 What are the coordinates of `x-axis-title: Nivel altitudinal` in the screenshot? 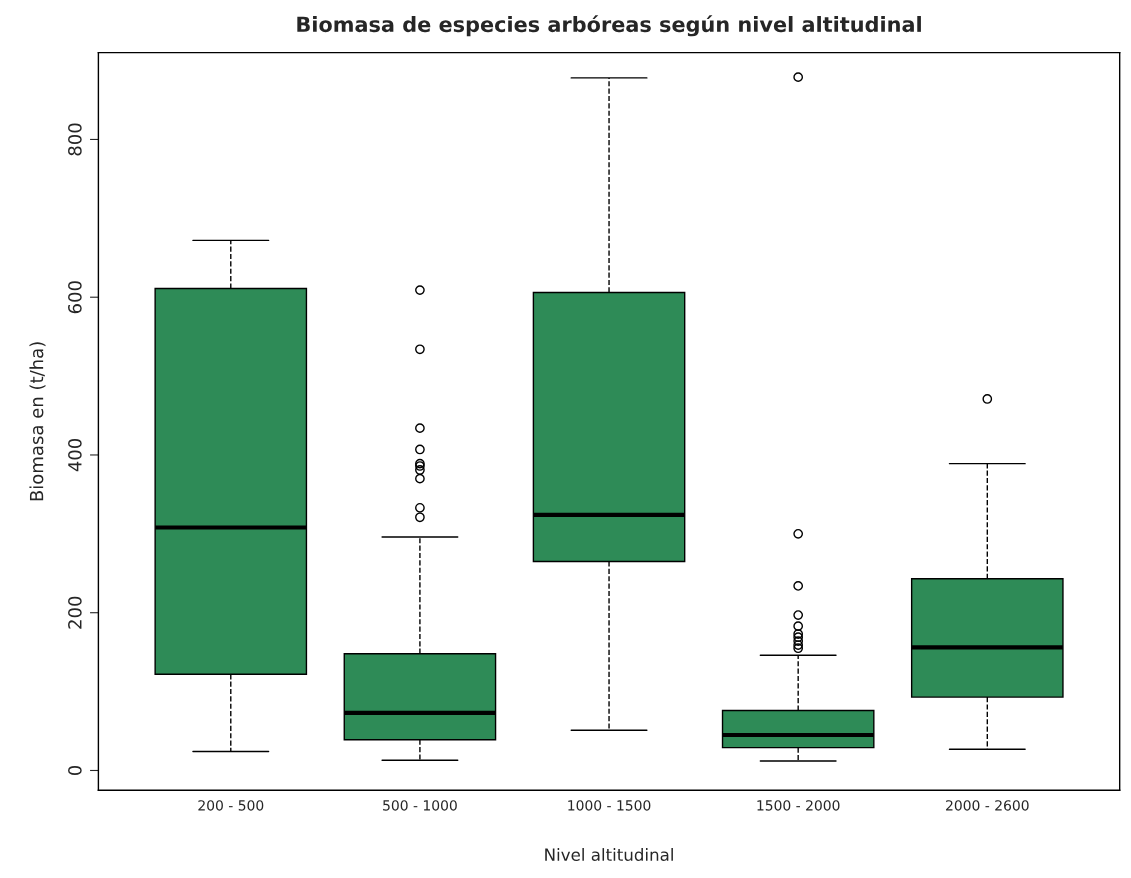 It's located at (609, 854).